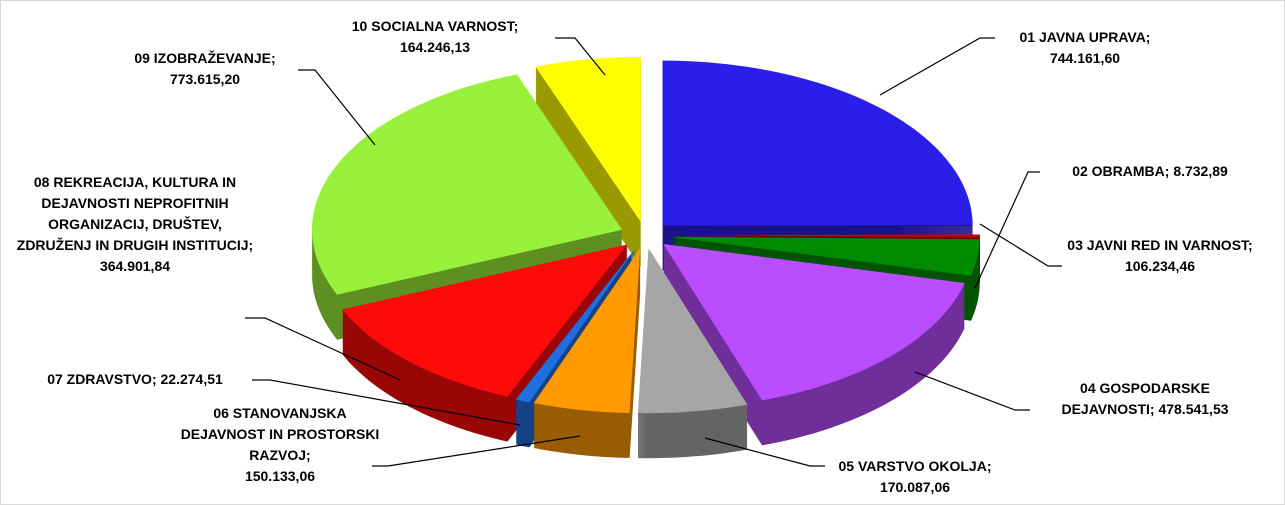 This screenshot has height=505, width=1285. Describe the element at coordinates (1200, 171) in the screenshot. I see `value-label: 8.732,89` at that location.